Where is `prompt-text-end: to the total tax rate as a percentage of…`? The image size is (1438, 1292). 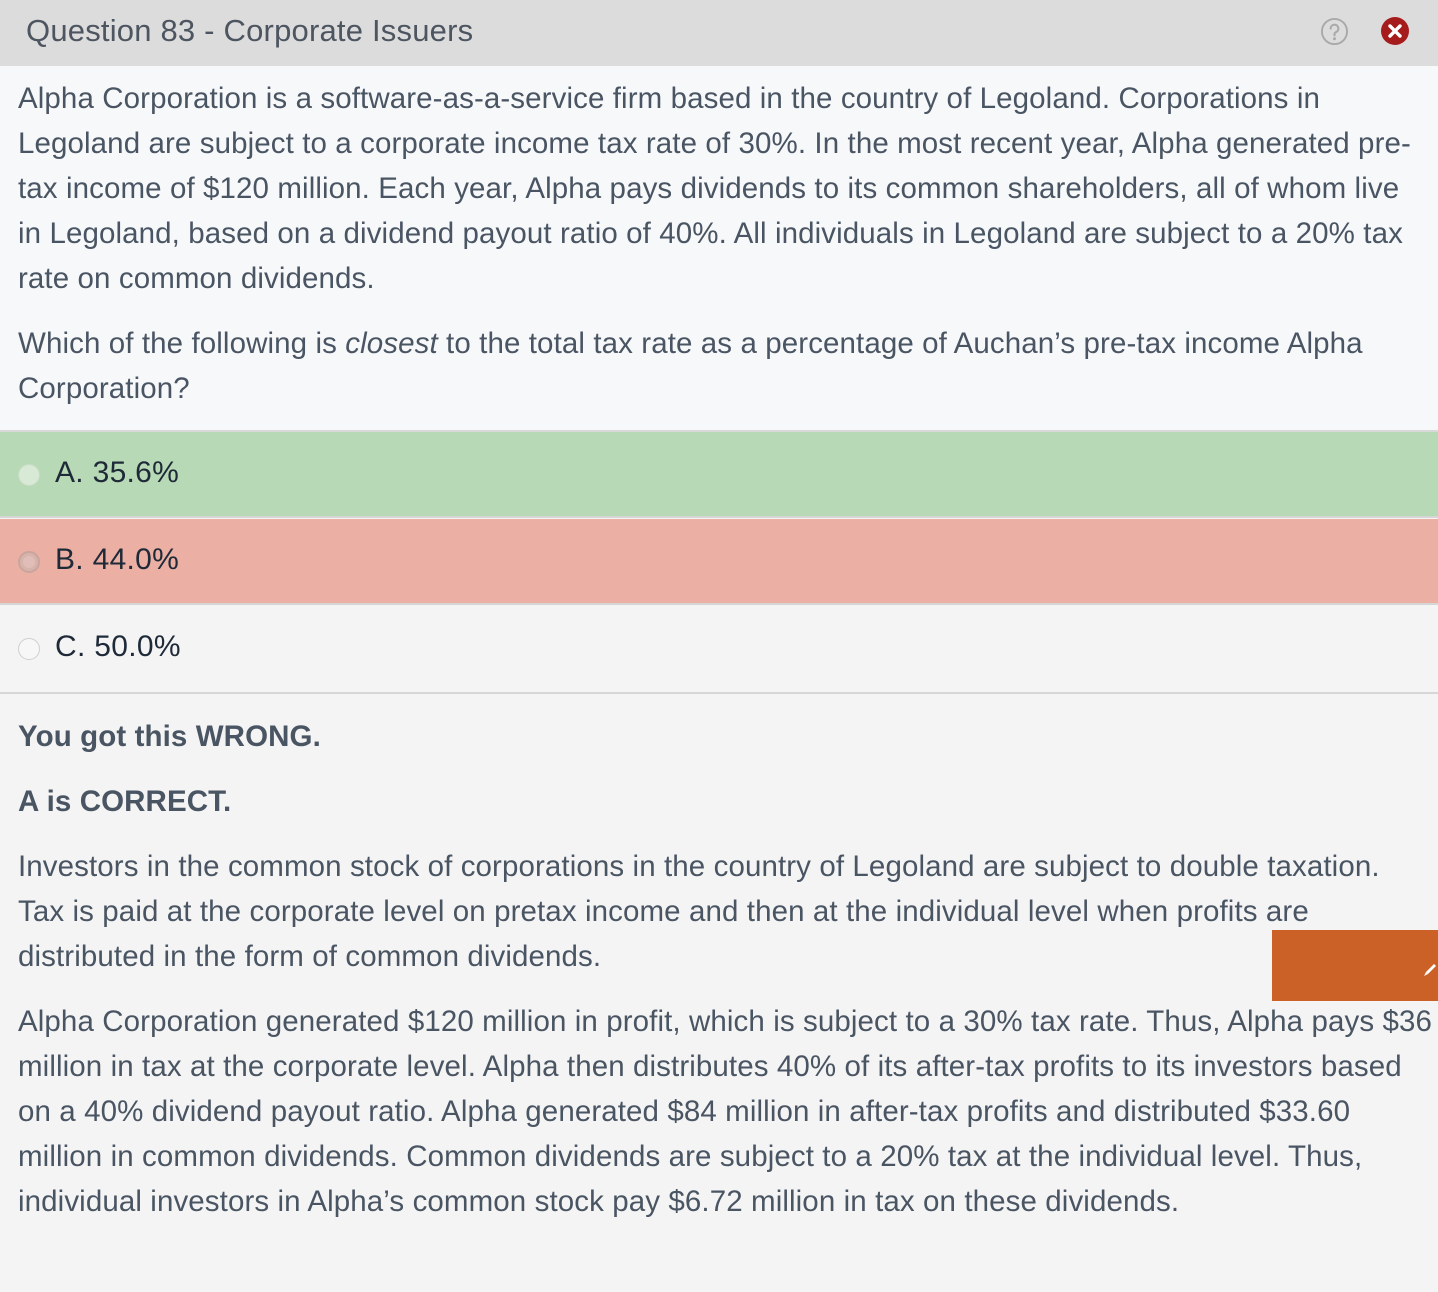 prompt-text-end: to the total tax rate as a percentage of… is located at coordinates (690, 366).